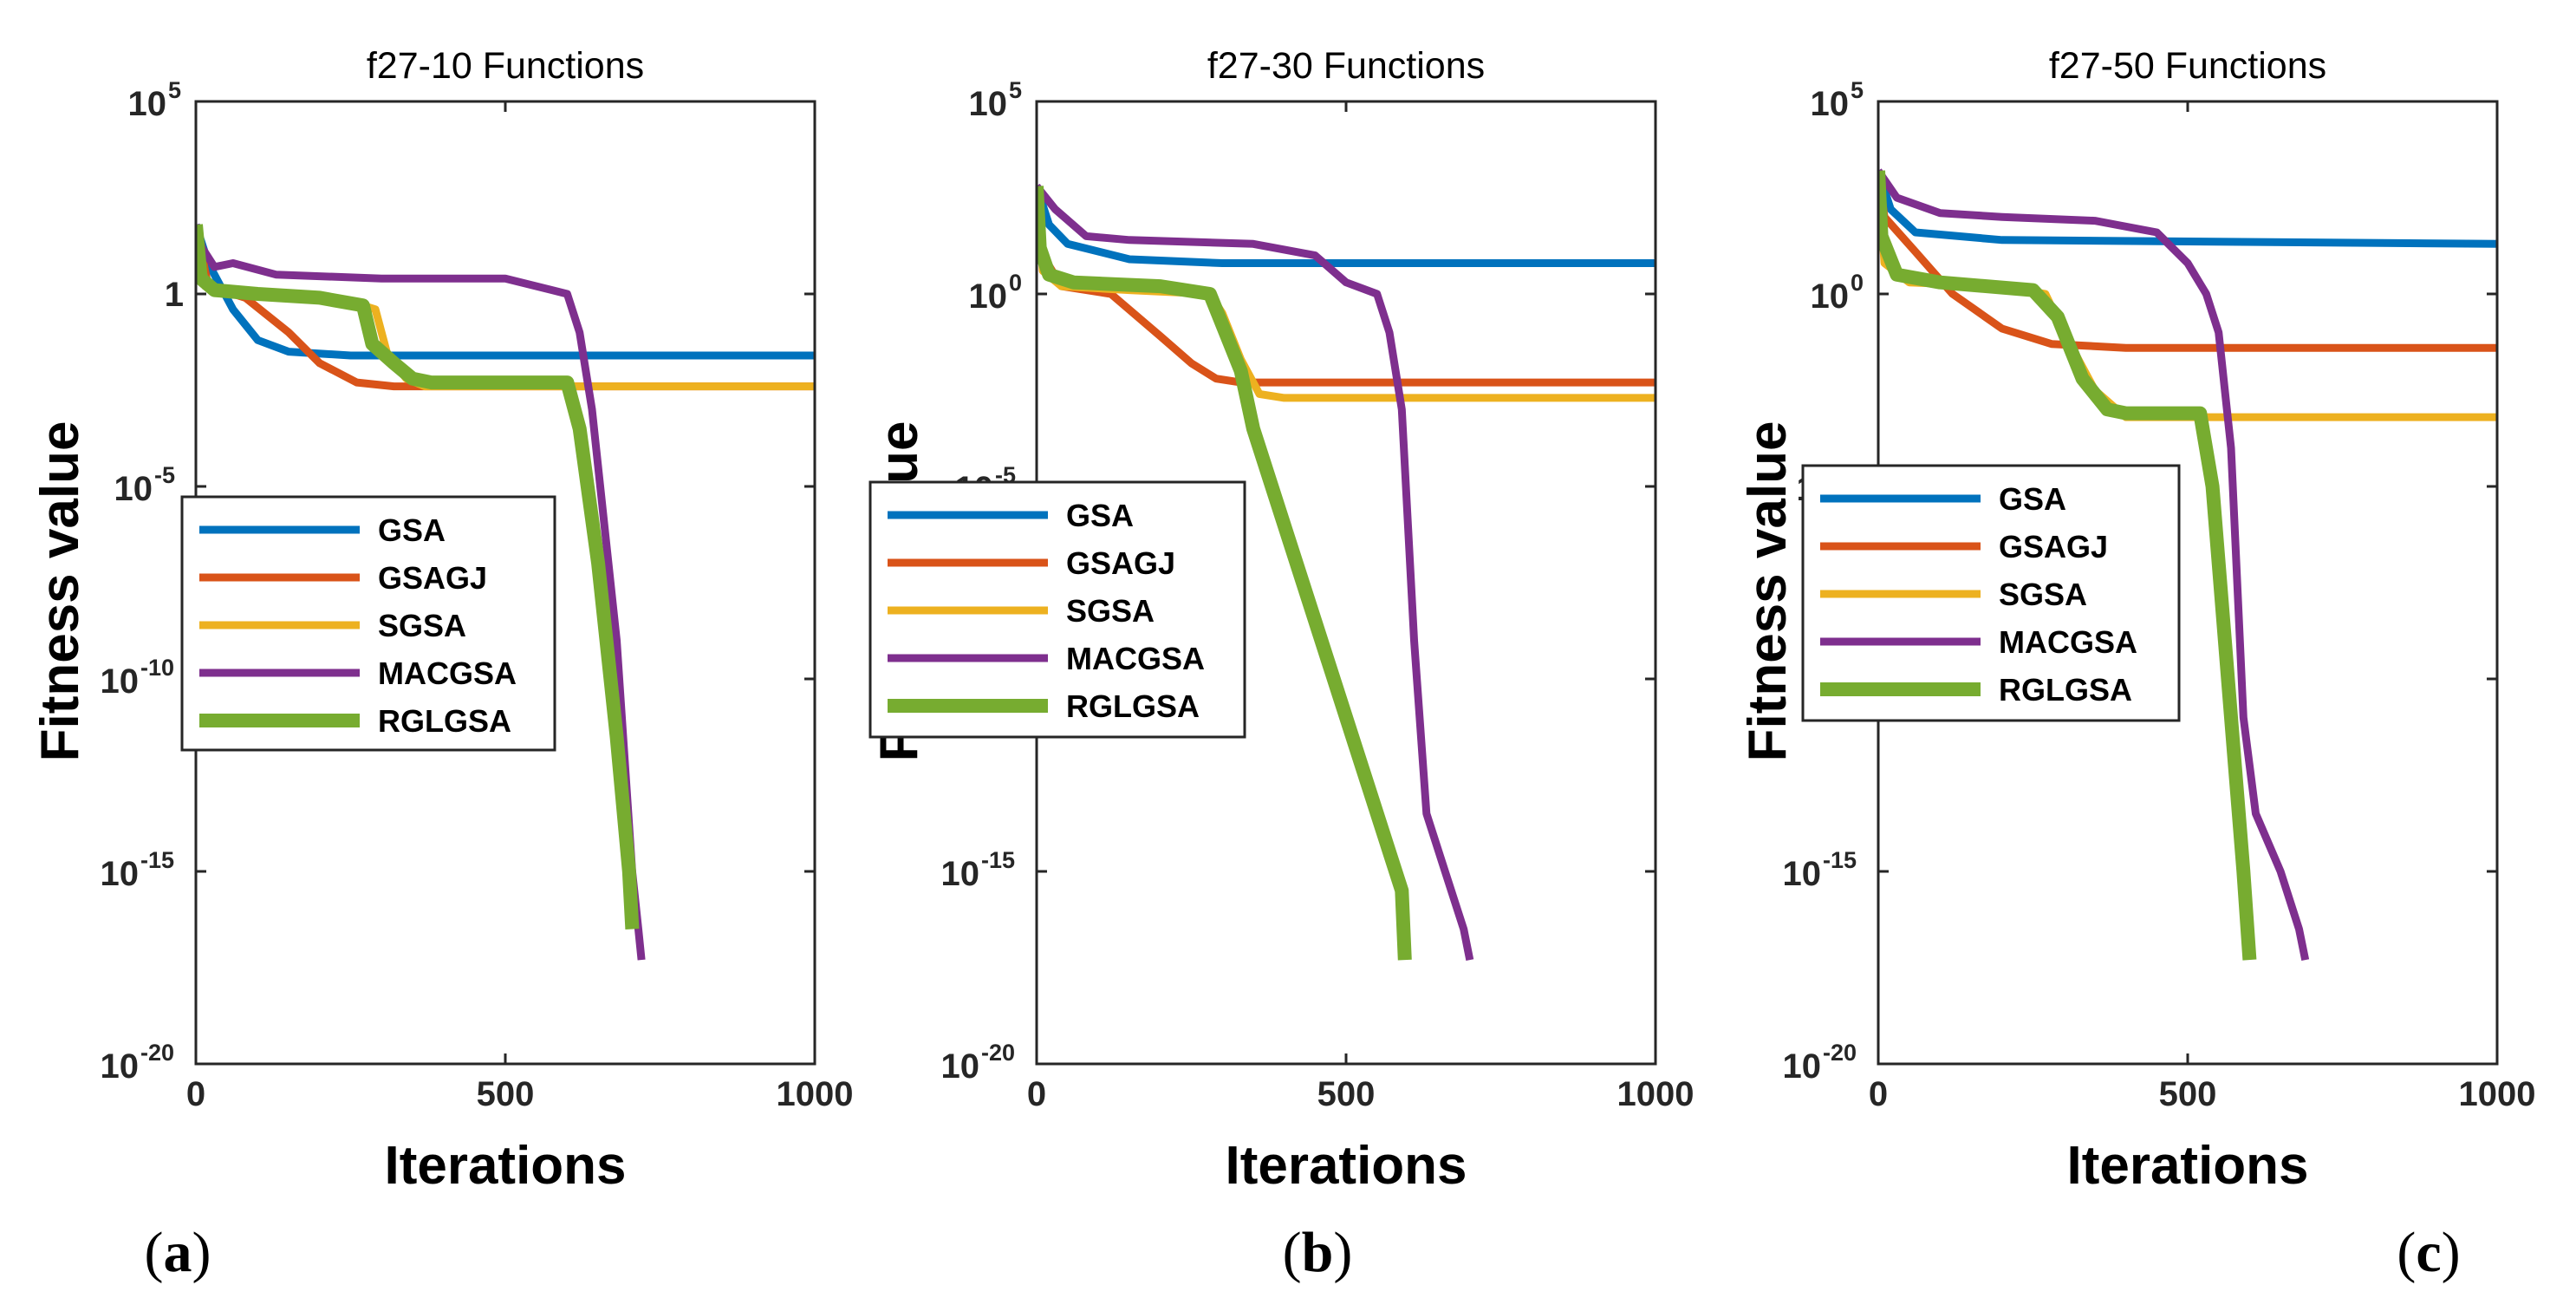 The width and height of the screenshot is (2576, 1311). I want to click on chart-title: f27-30 Functions, so click(1346, 66).